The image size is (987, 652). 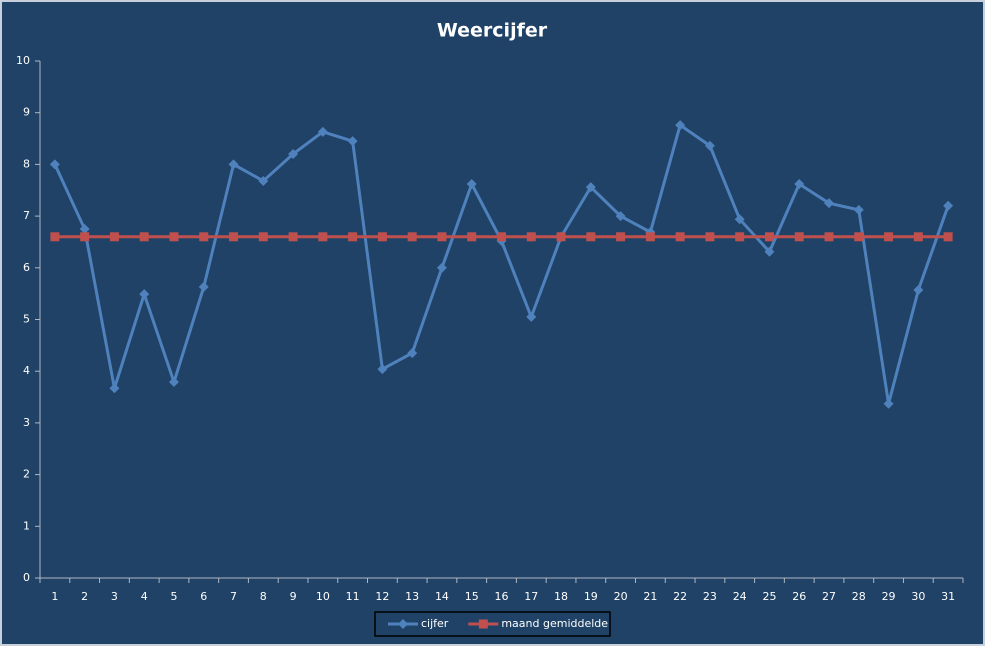 What do you see at coordinates (799, 596) in the screenshot?
I see `x-tick-label: 26` at bounding box center [799, 596].